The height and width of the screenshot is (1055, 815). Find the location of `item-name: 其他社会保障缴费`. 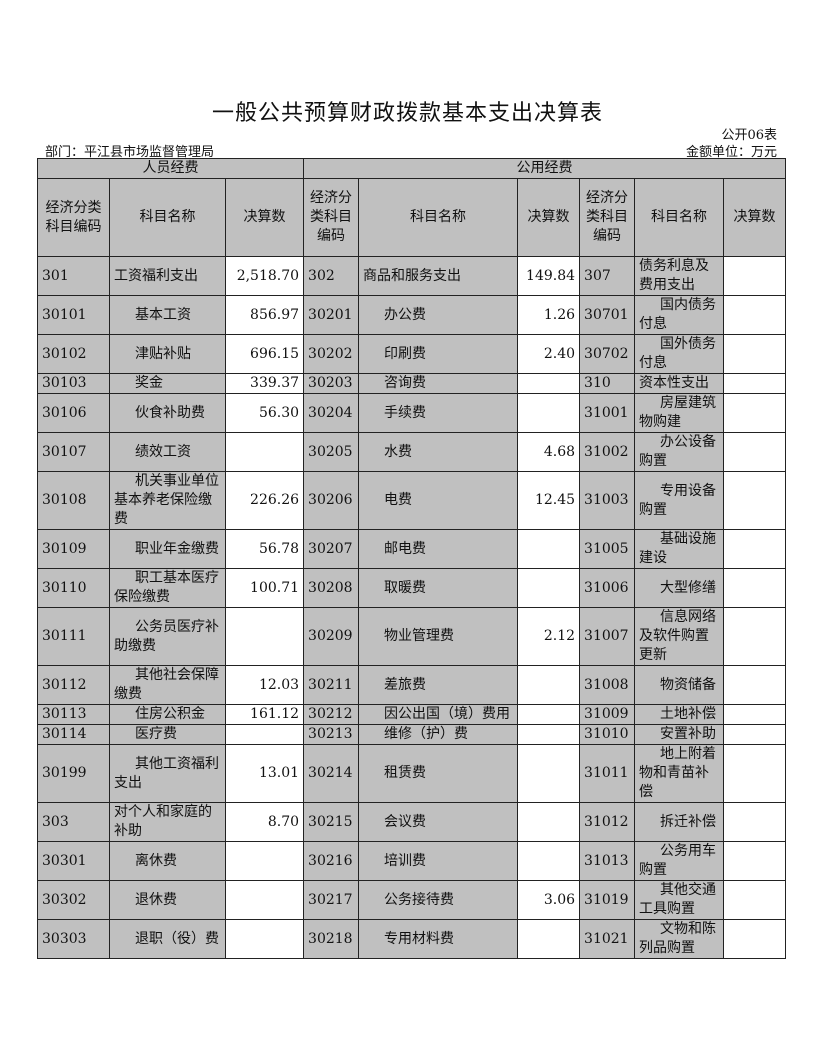

item-name: 其他社会保障缴费 is located at coordinates (167, 685).